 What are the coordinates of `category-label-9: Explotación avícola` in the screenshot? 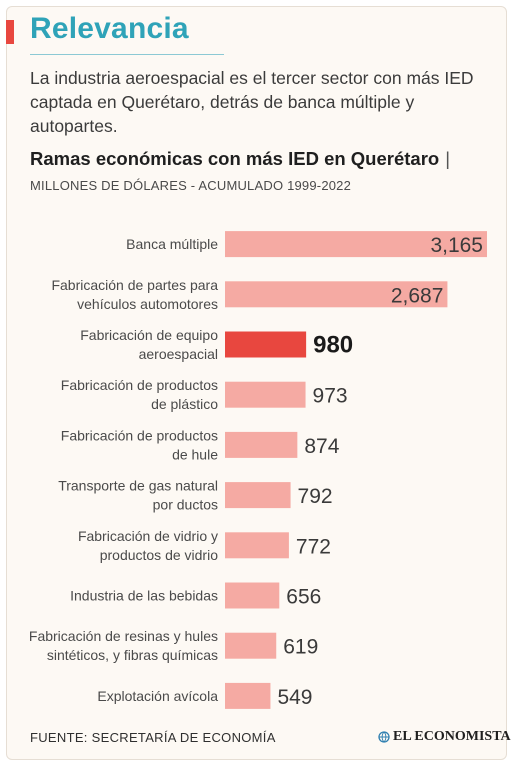 It's located at (157, 696).